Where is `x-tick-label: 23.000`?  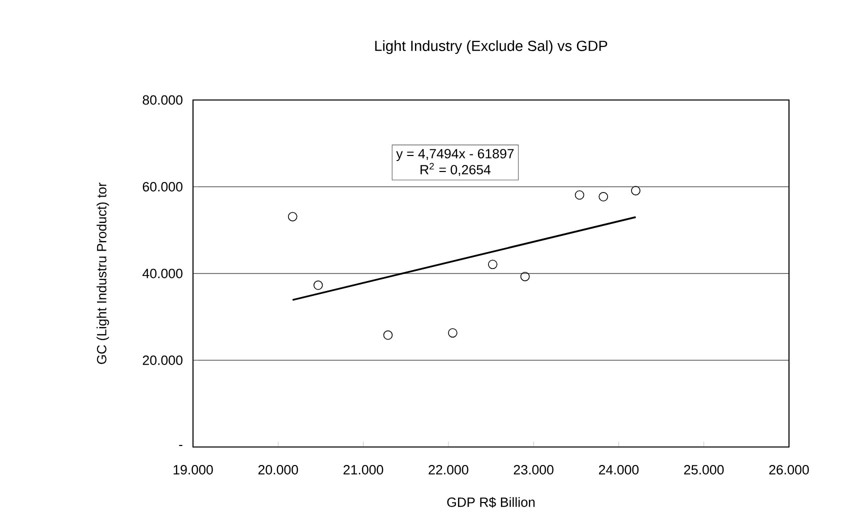
x-tick-label: 23.000 is located at coordinates (534, 469).